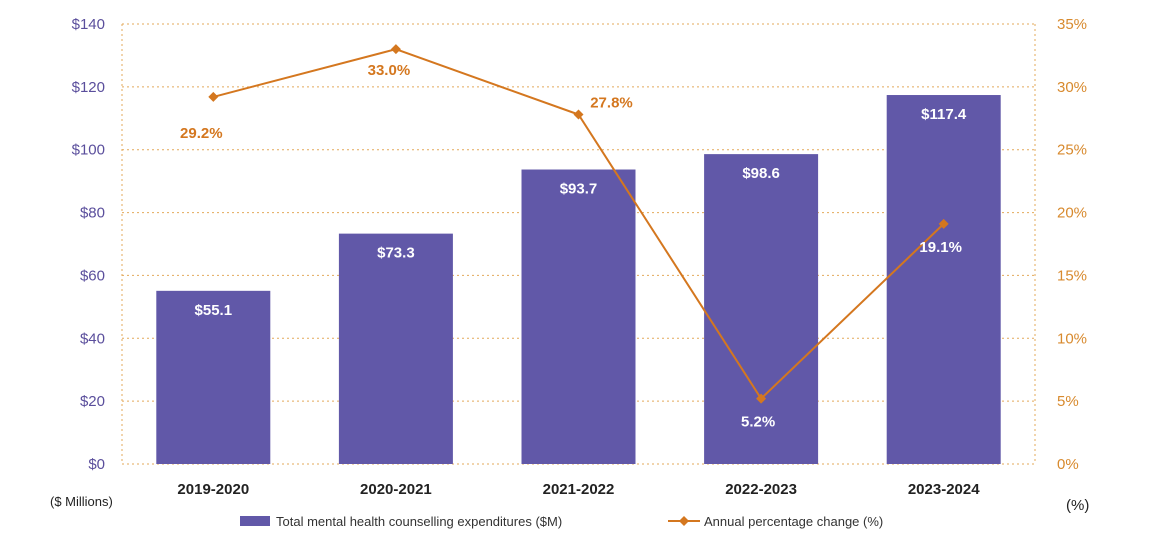 The width and height of the screenshot is (1170, 536). What do you see at coordinates (88, 150) in the screenshot?
I see `left-tick-label: $100` at bounding box center [88, 150].